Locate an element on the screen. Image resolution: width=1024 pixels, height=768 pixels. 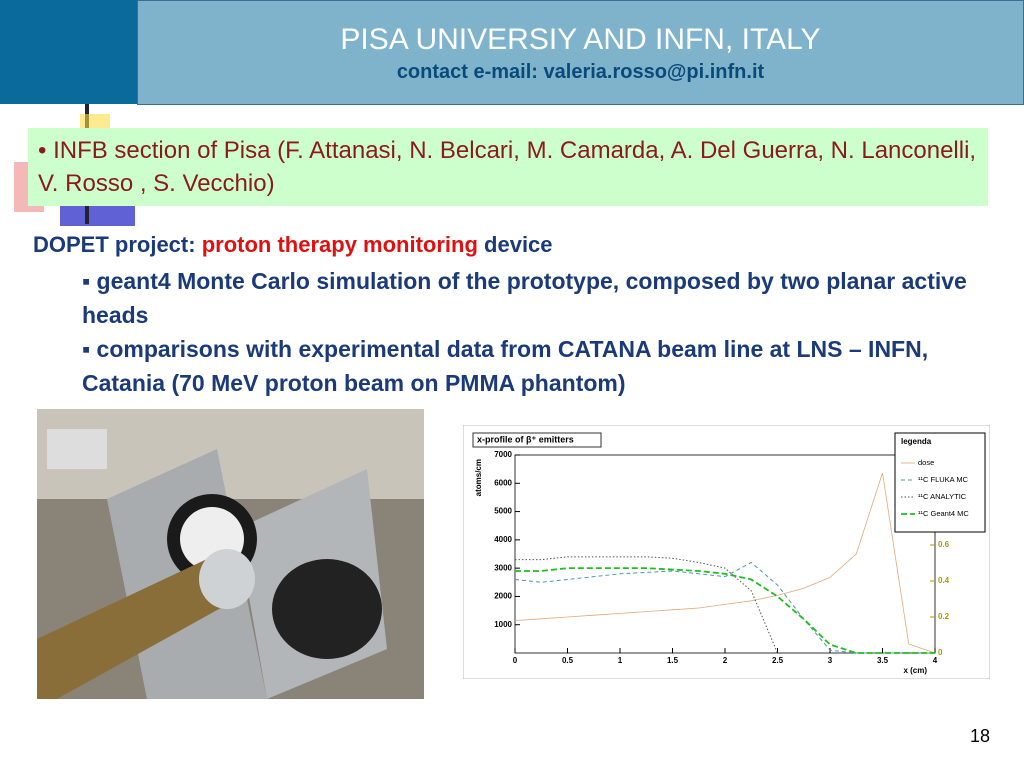
chart-title: x-profile of β⁺ emitters is located at coordinates (525, 439).